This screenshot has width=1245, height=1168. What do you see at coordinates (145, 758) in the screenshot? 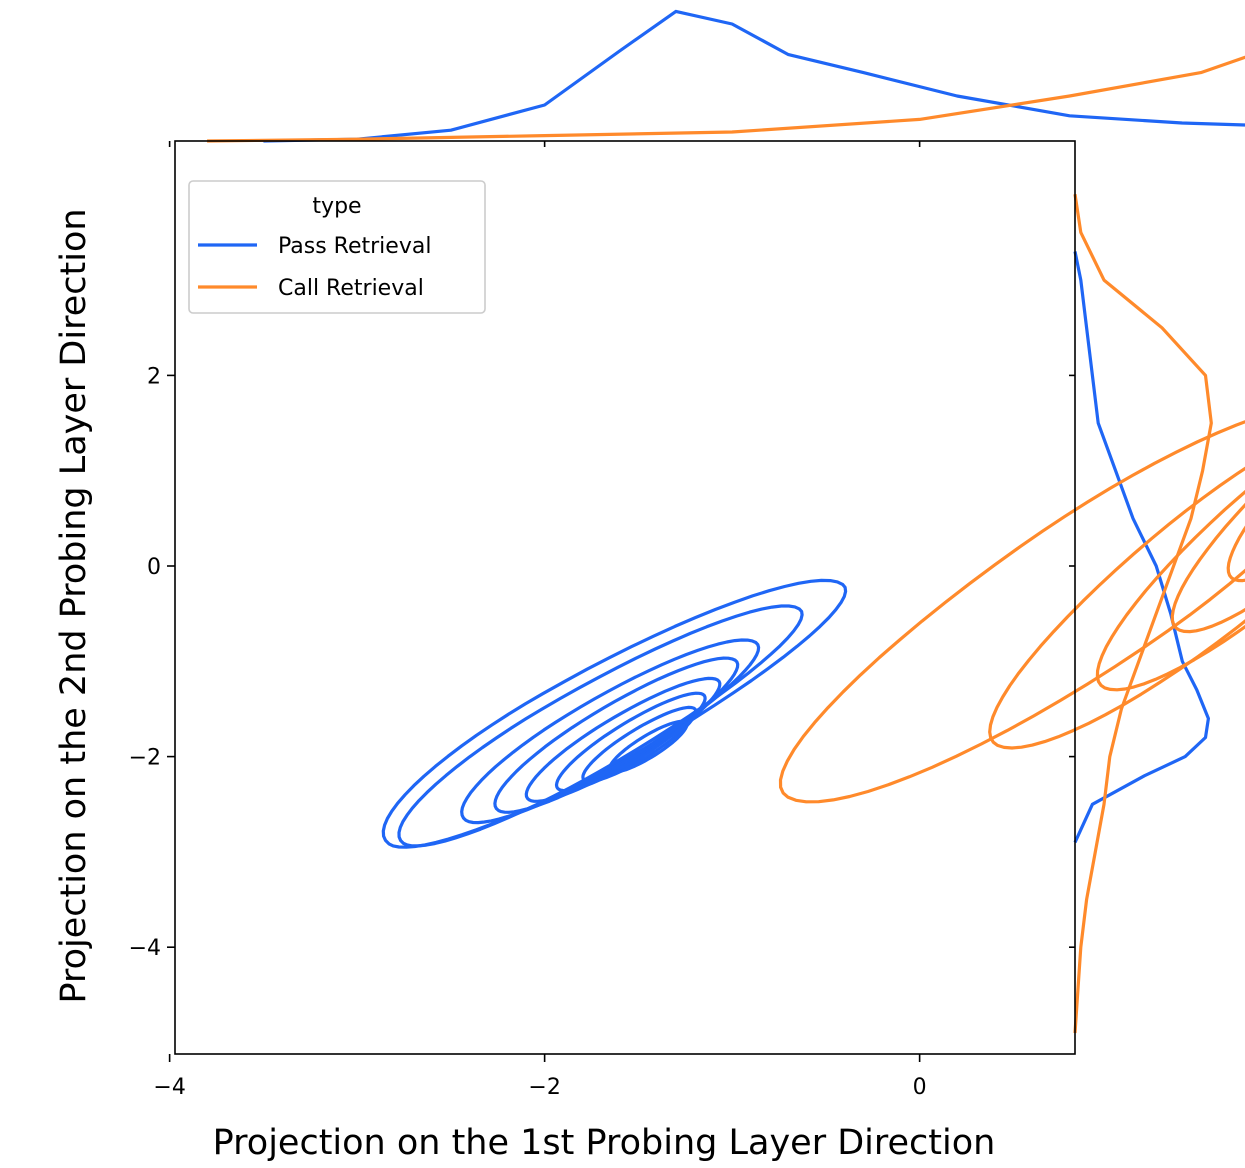
I see `y-tick-label: −2` at bounding box center [145, 758].